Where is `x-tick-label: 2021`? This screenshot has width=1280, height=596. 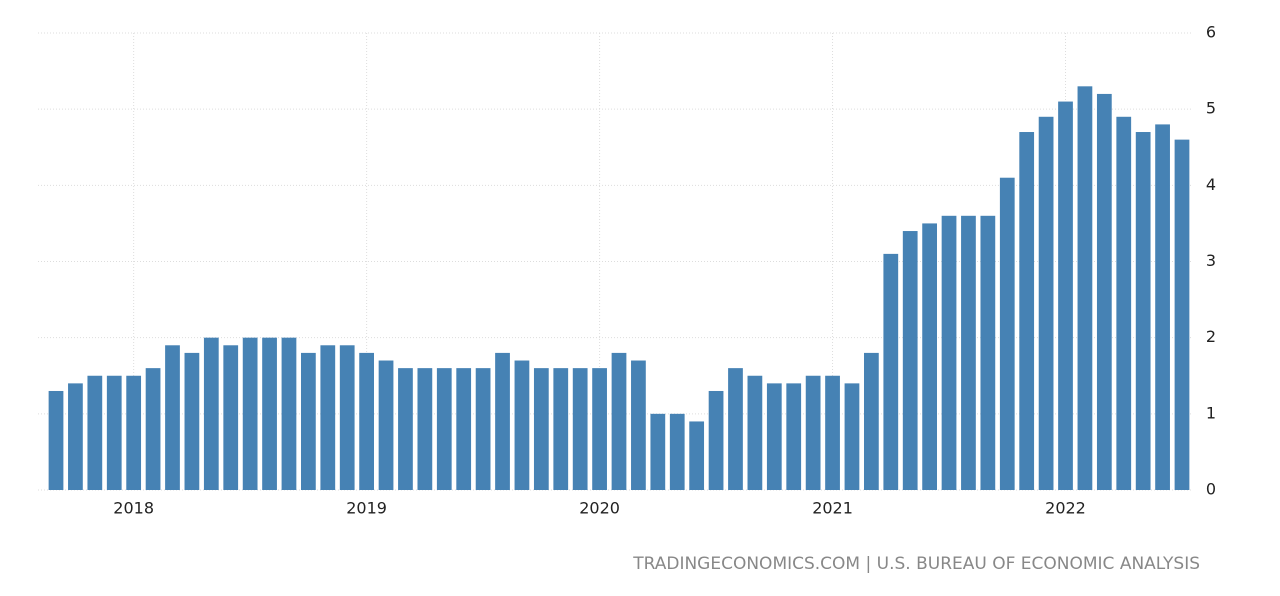
x-tick-label: 2021 is located at coordinates (832, 508).